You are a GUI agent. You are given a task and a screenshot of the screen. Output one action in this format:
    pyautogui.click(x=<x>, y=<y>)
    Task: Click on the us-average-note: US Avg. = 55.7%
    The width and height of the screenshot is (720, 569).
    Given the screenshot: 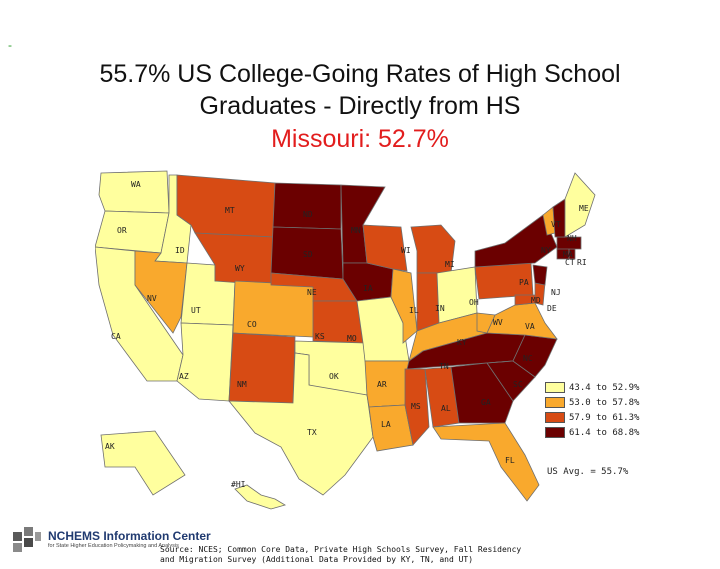 What is the action you would take?
    pyautogui.click(x=588, y=472)
    